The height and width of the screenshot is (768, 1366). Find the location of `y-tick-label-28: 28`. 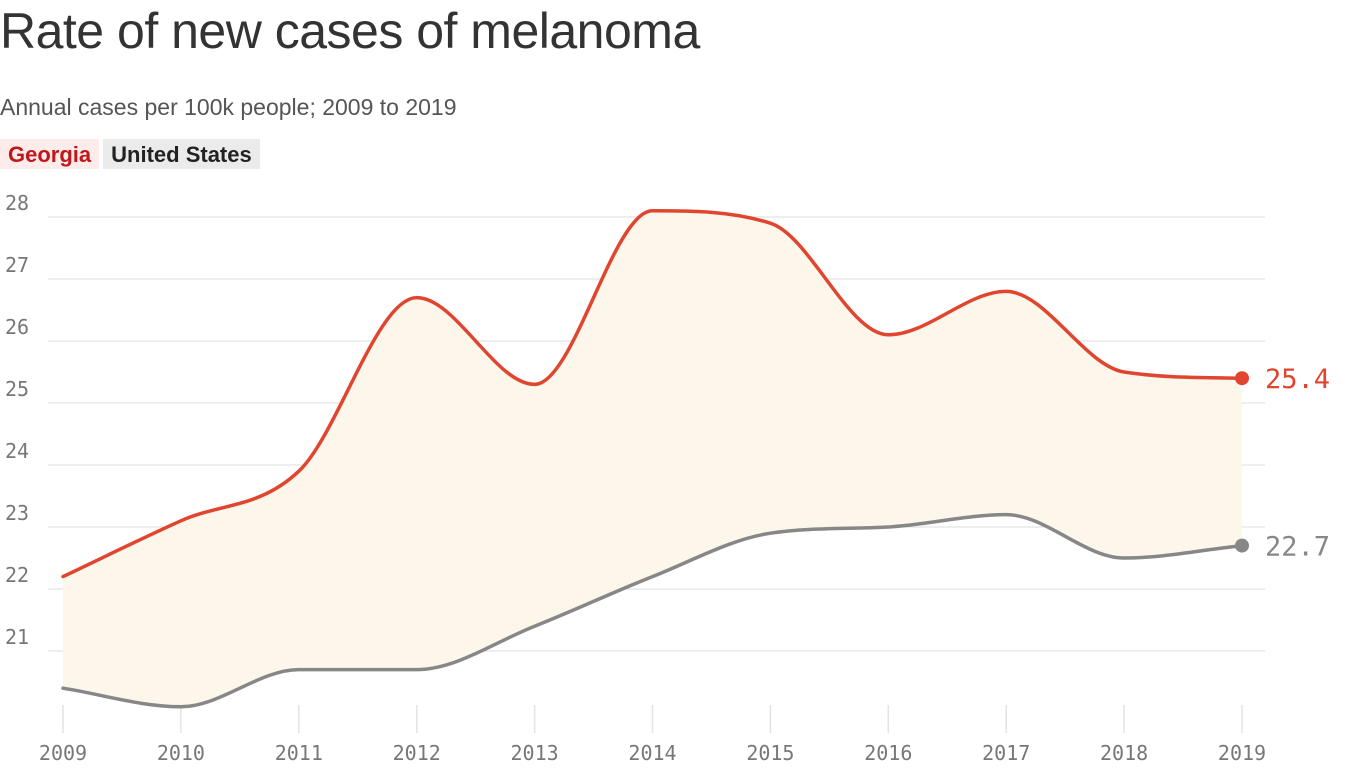

y-tick-label-28: 28 is located at coordinates (17, 203).